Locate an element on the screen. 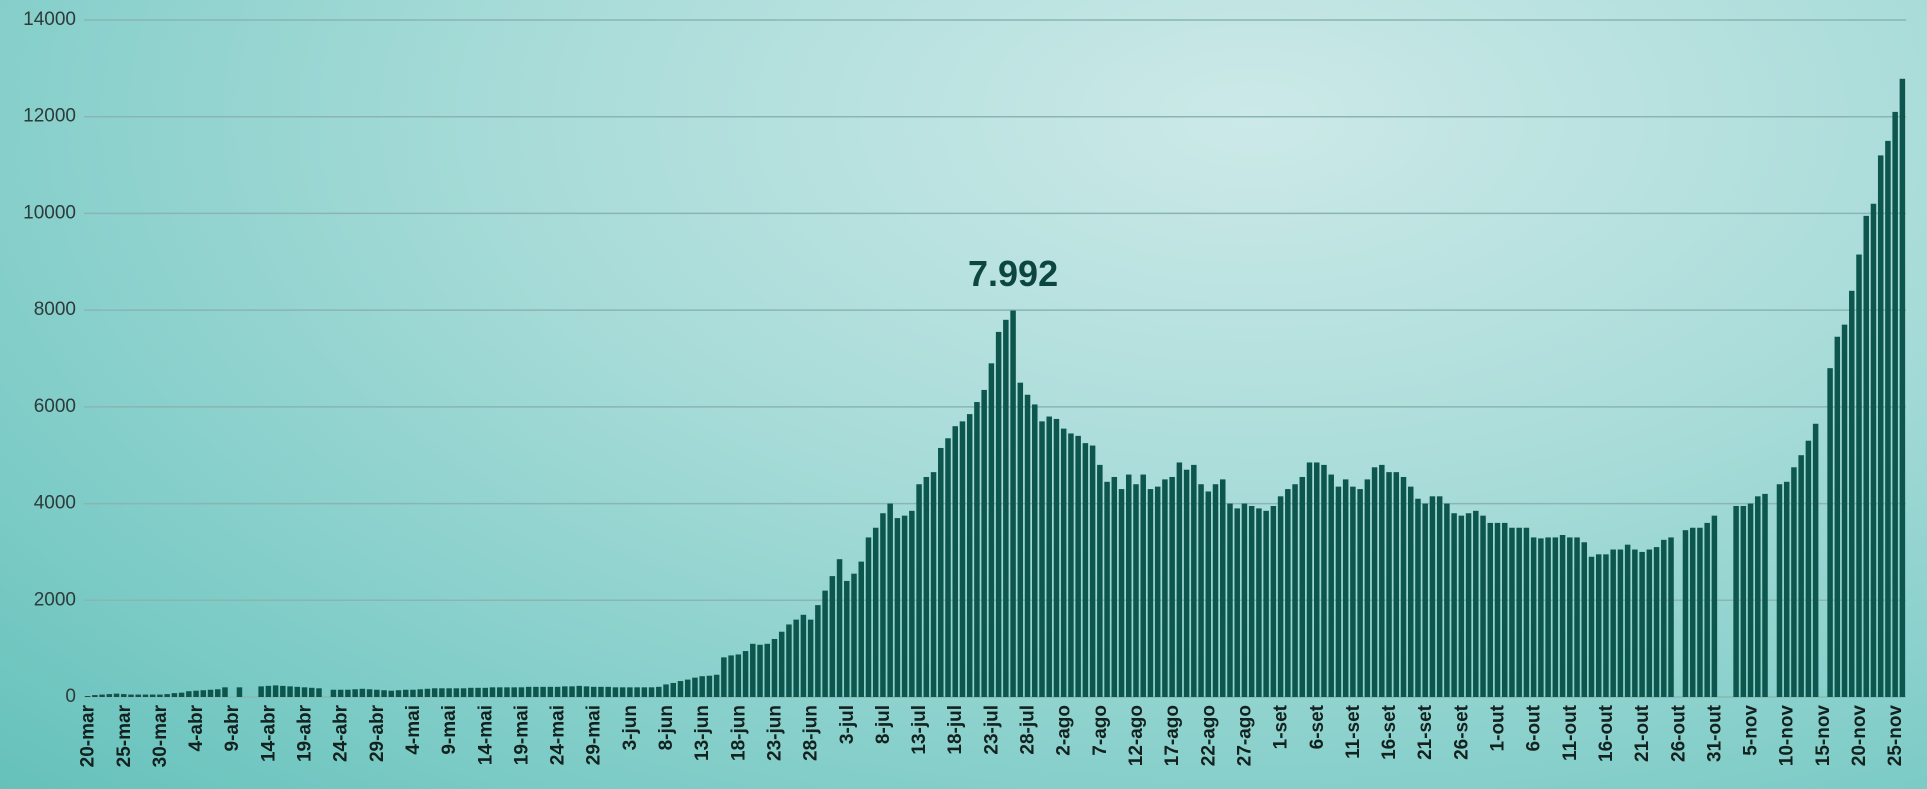 The image size is (1927, 789). y-tick-label: 8000 is located at coordinates (55, 309).